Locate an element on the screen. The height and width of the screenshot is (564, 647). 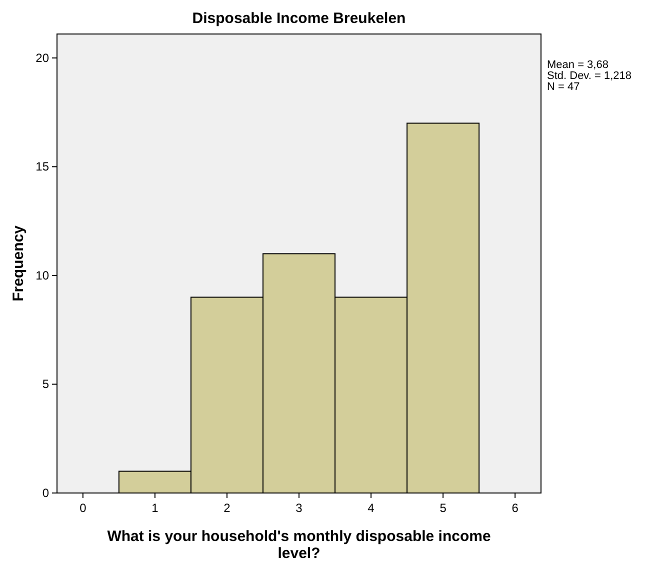
y-tick-label: 5 is located at coordinates (46, 384).